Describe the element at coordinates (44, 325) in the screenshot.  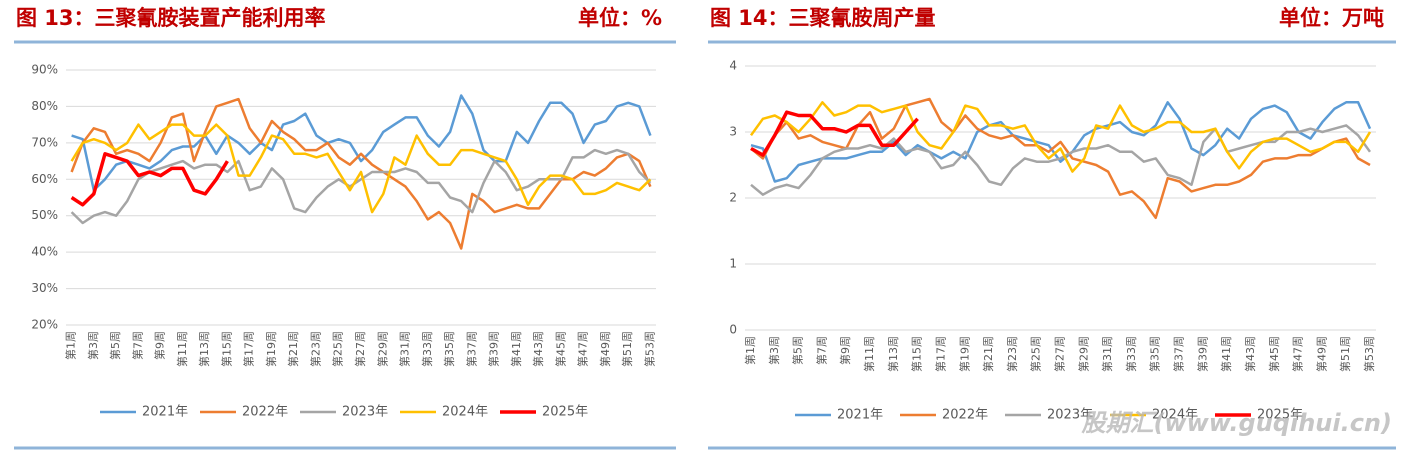
I see `y-tick-label: 20%` at that location.